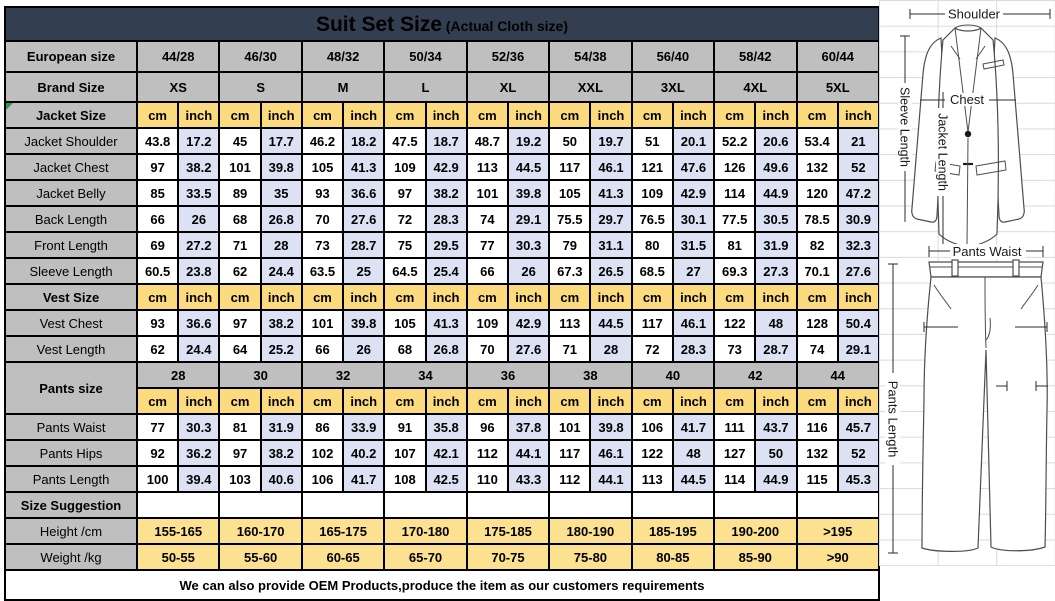 The height and width of the screenshot is (601, 1055). Describe the element at coordinates (858, 193) in the screenshot. I see `inch-value-cell: 47.2` at that location.